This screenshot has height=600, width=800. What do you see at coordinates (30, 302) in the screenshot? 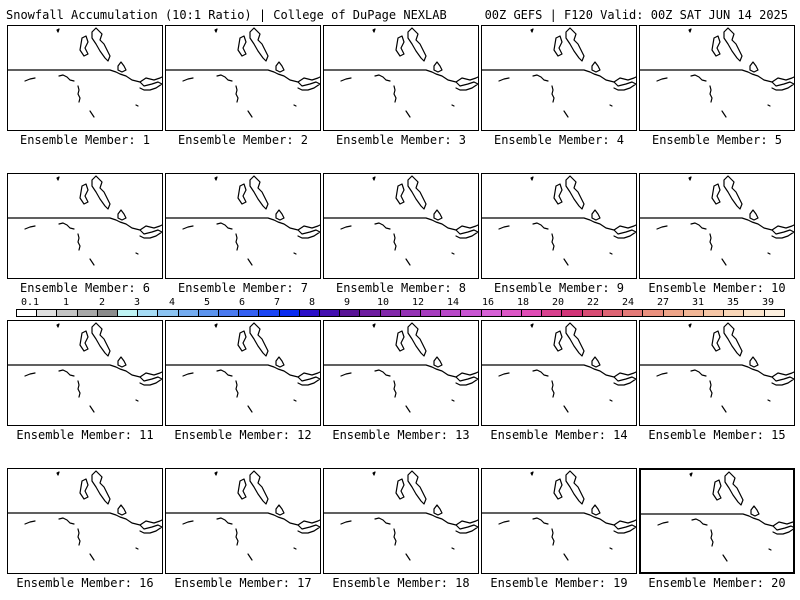
I see `colorbar-tick-label: 0.1` at bounding box center [30, 302].